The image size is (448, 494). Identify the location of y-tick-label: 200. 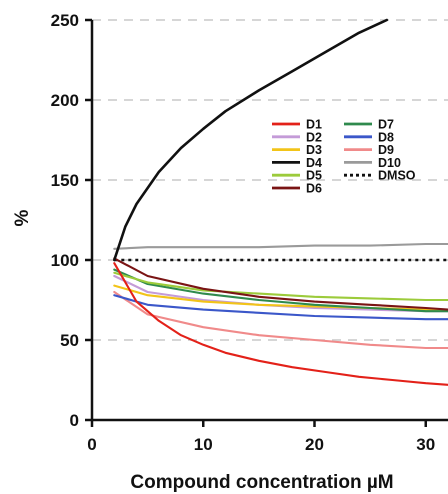
(65, 100).